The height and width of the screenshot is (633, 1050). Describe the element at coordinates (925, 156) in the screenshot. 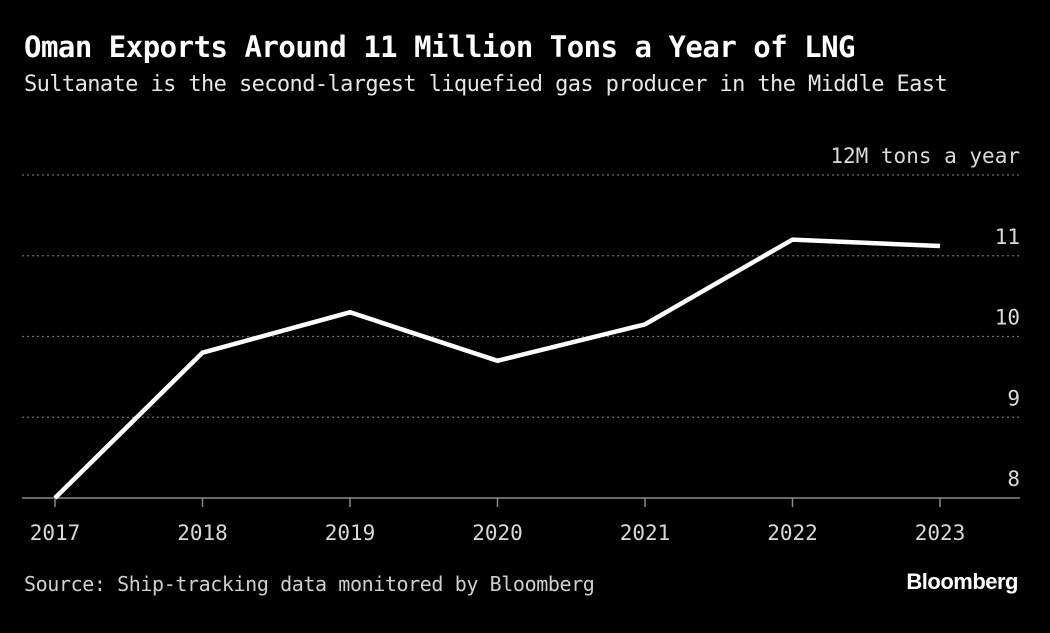

I see `y-axis-unit-label: 12M tons a year` at that location.